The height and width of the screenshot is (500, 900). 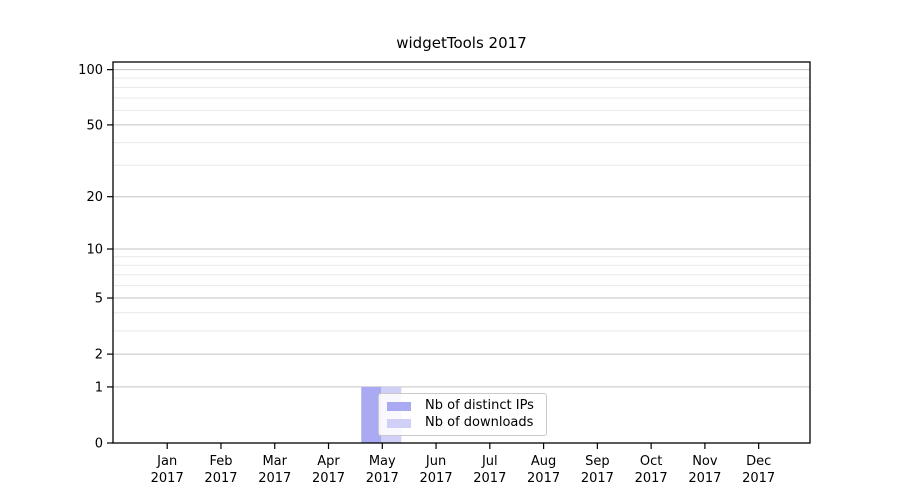 I want to click on x-tick-label-month: May, so click(x=382, y=461).